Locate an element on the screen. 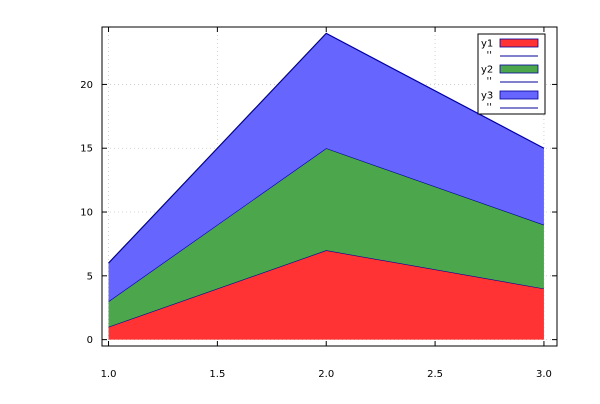  legend-label-y3: y3 is located at coordinates (487, 96).